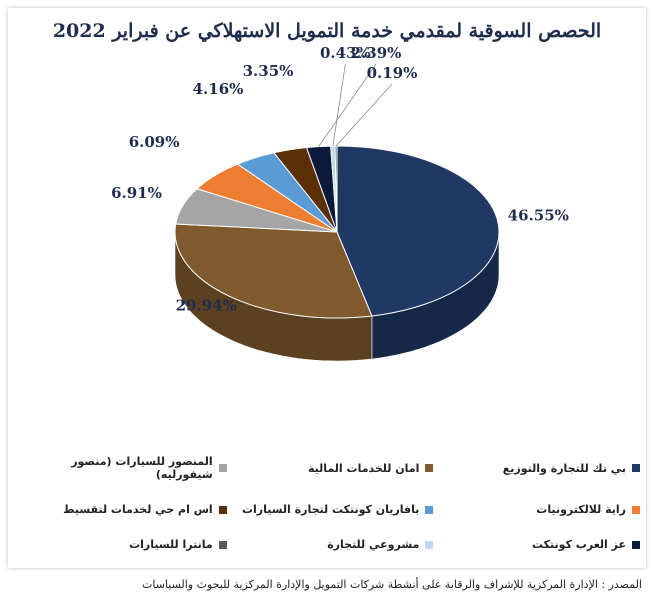  I want to click on legend-label-2: امان للخدمات المالية, so click(363, 468).